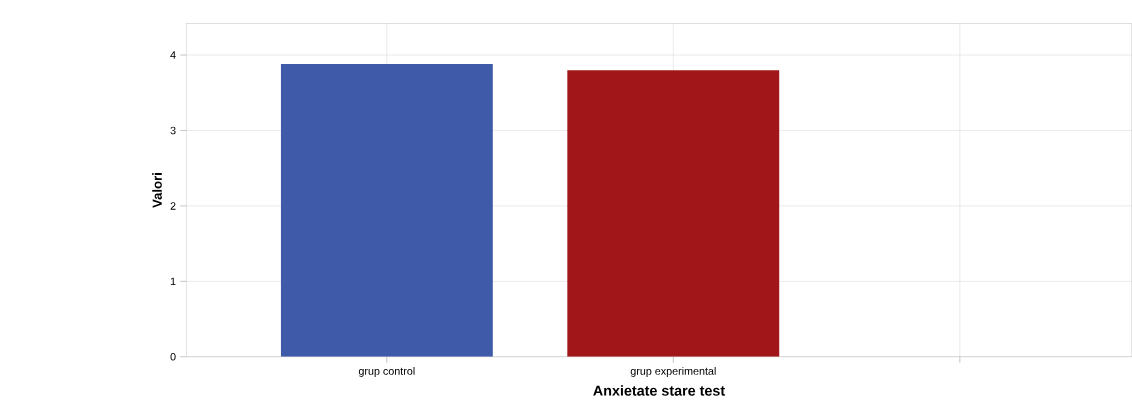 The height and width of the screenshot is (400, 1132). I want to click on y-tick-label: 2, so click(173, 206).